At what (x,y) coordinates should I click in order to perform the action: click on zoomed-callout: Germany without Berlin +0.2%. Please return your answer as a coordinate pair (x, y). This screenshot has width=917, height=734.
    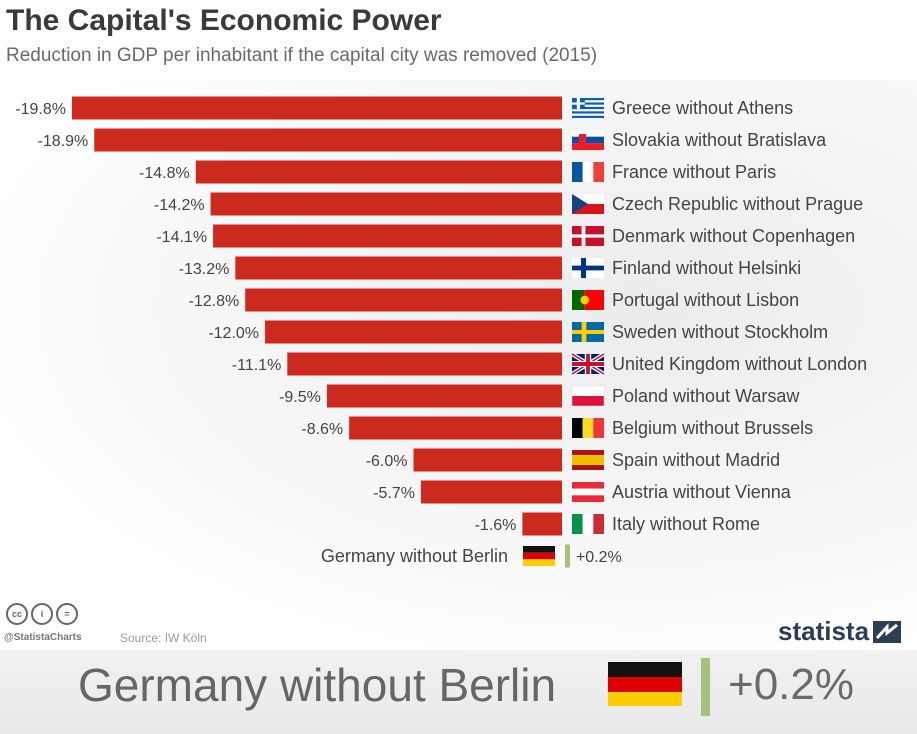
    Looking at the image, I should click on (458, 692).